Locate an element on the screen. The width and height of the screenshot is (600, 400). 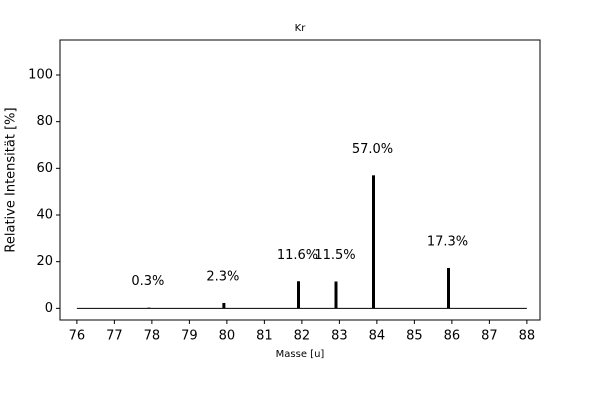
x-tick-label: 80 is located at coordinates (227, 336).